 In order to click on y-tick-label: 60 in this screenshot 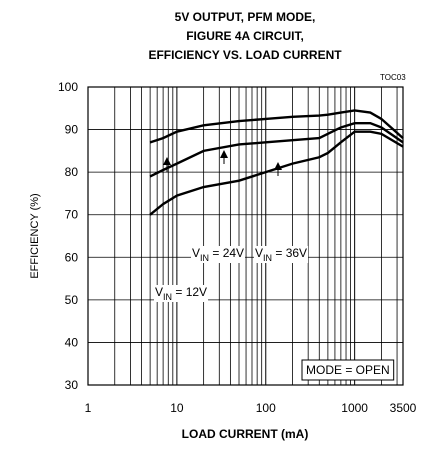, I will do `click(72, 257)`.